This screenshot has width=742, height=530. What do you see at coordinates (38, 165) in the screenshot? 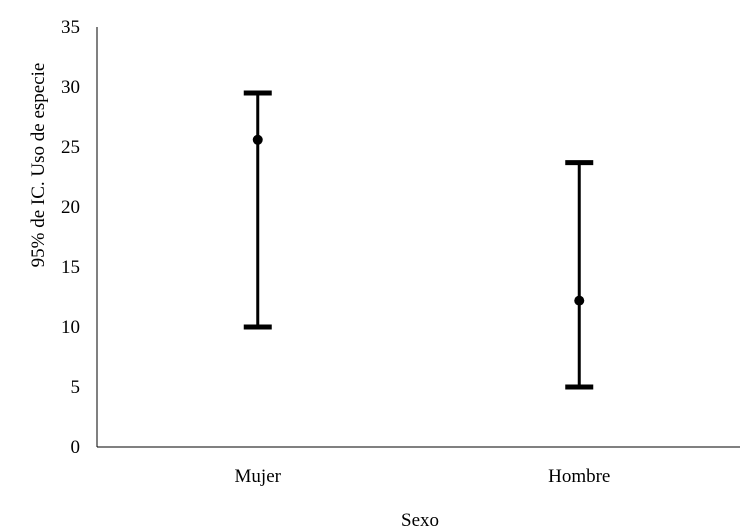
I see `y-axis-title: 95% de IC. Uso de especie` at bounding box center [38, 165].